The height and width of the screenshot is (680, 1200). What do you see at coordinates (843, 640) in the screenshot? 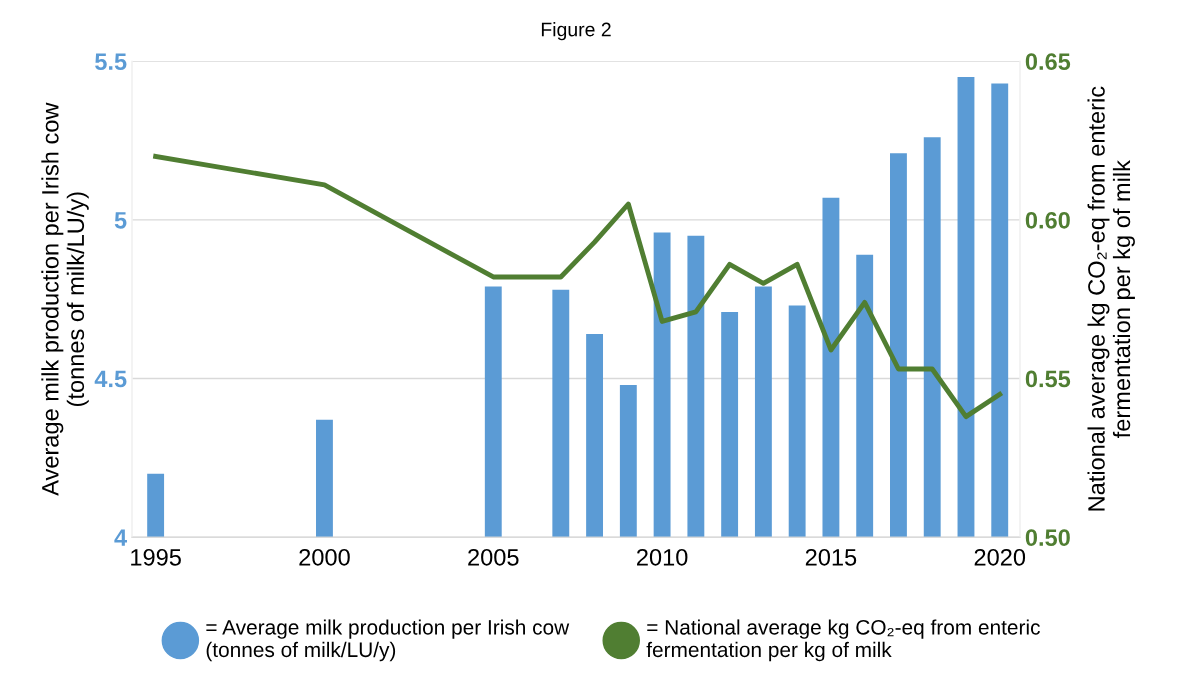
I see `legend-label: = National average kg CO₂-eq from enteric fermentation per kg of milk` at bounding box center [843, 640].